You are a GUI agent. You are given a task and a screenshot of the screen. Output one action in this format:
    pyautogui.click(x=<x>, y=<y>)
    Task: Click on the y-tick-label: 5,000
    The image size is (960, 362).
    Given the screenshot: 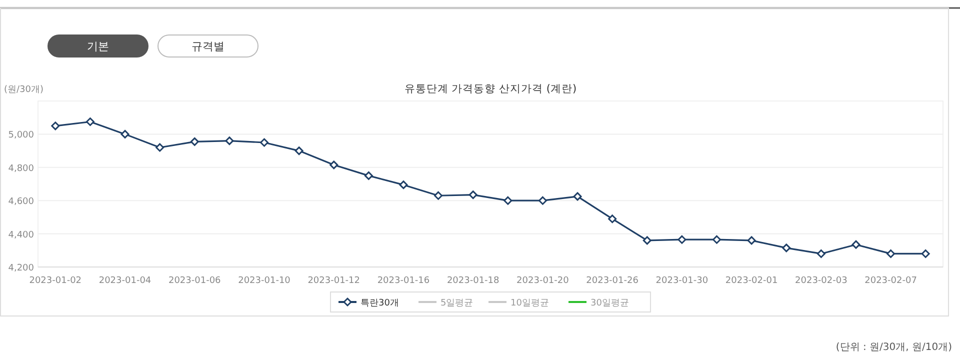 What is the action you would take?
    pyautogui.click(x=21, y=135)
    